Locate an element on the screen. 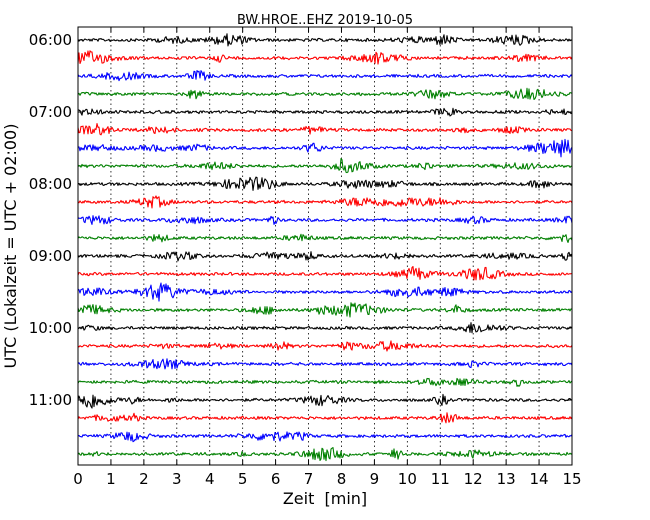  y-tick-label-07:00: 07:00 is located at coordinates (50, 112).